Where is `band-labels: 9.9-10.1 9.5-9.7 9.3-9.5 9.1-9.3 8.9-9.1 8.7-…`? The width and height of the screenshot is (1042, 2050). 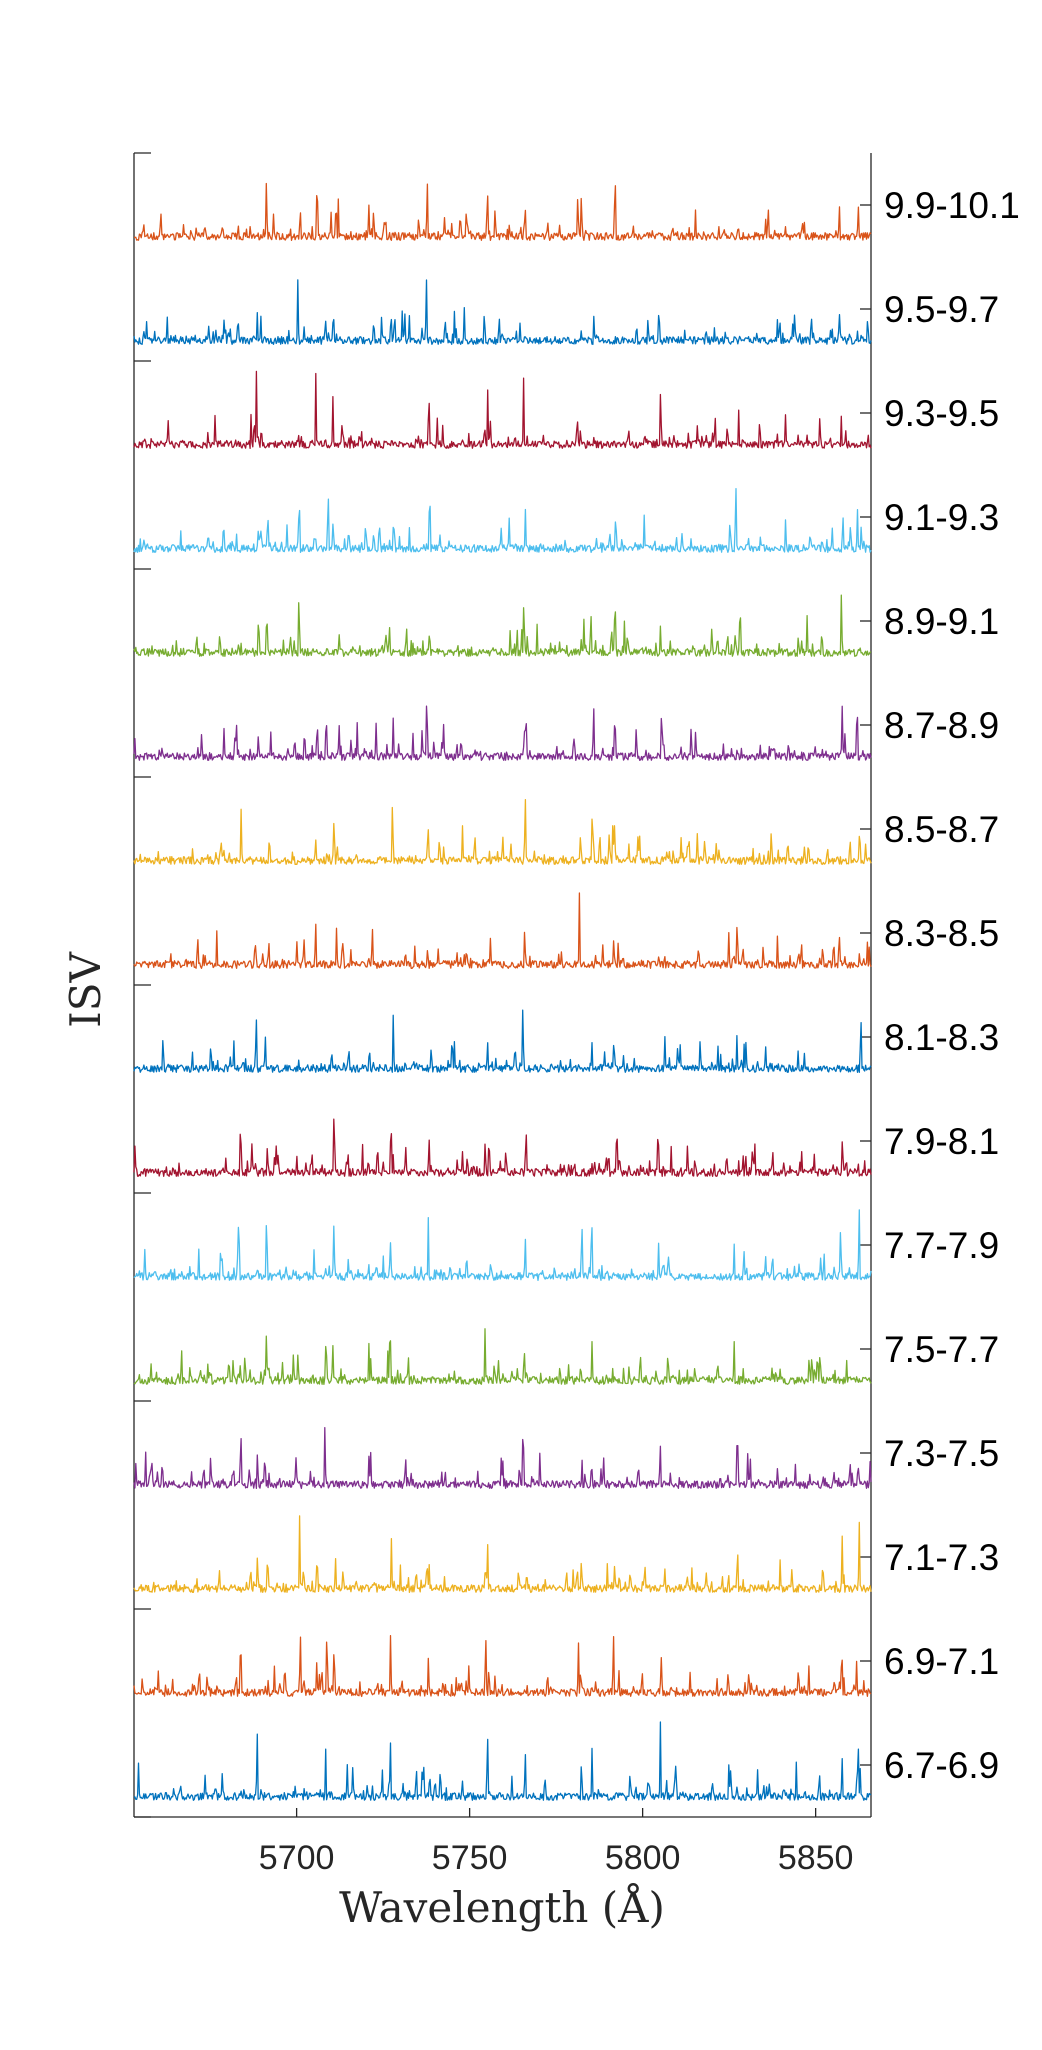
band-labels: 9.9-10.1 9.5-9.7 9.3-9.5 9.1-9.3 8.9-9.1 8.7-… is located at coordinates (952, 985).